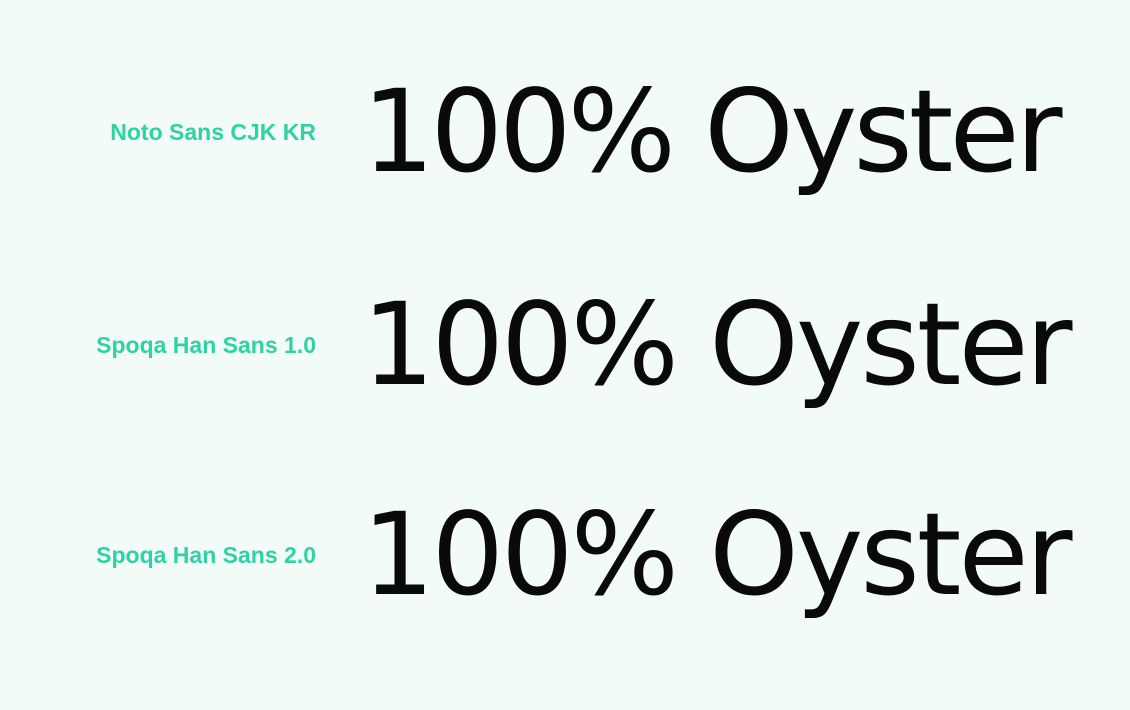 The width and height of the screenshot is (1130, 710). I want to click on font-name-label: Spoqa Han Sans 1.0, so click(206, 345).